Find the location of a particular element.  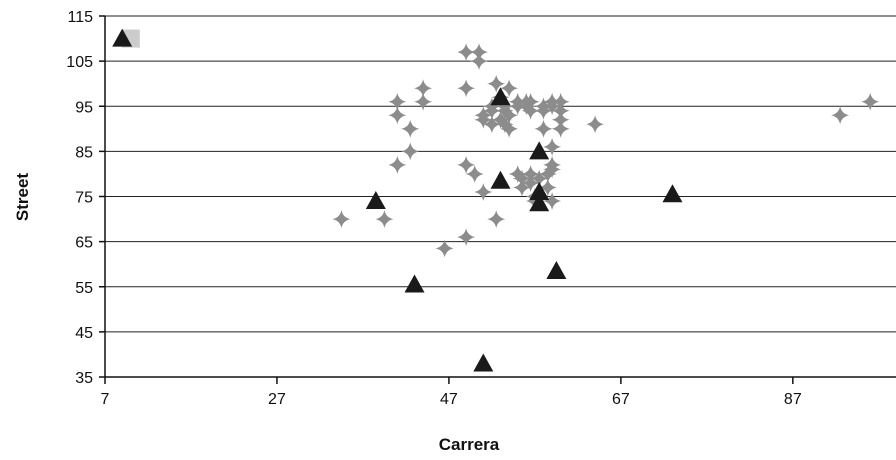

x-tick-label: 47 is located at coordinates (449, 399).